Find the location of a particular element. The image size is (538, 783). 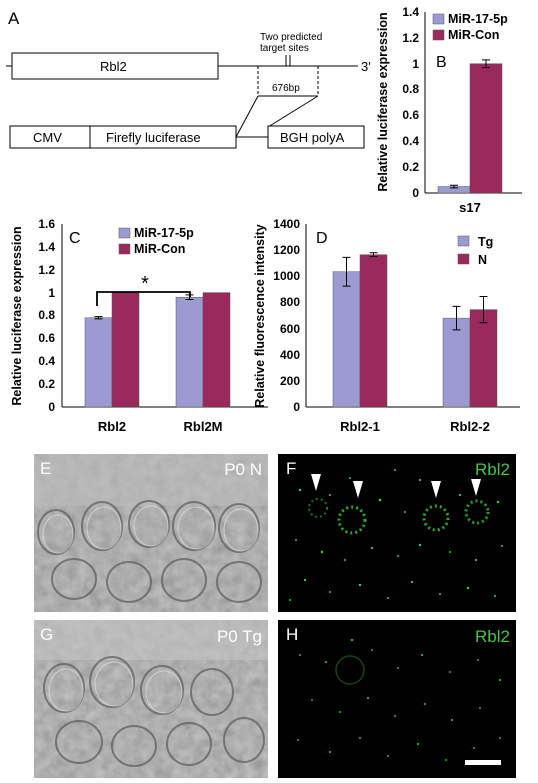

chart-d-tick-label: 200 is located at coordinates (290, 381).